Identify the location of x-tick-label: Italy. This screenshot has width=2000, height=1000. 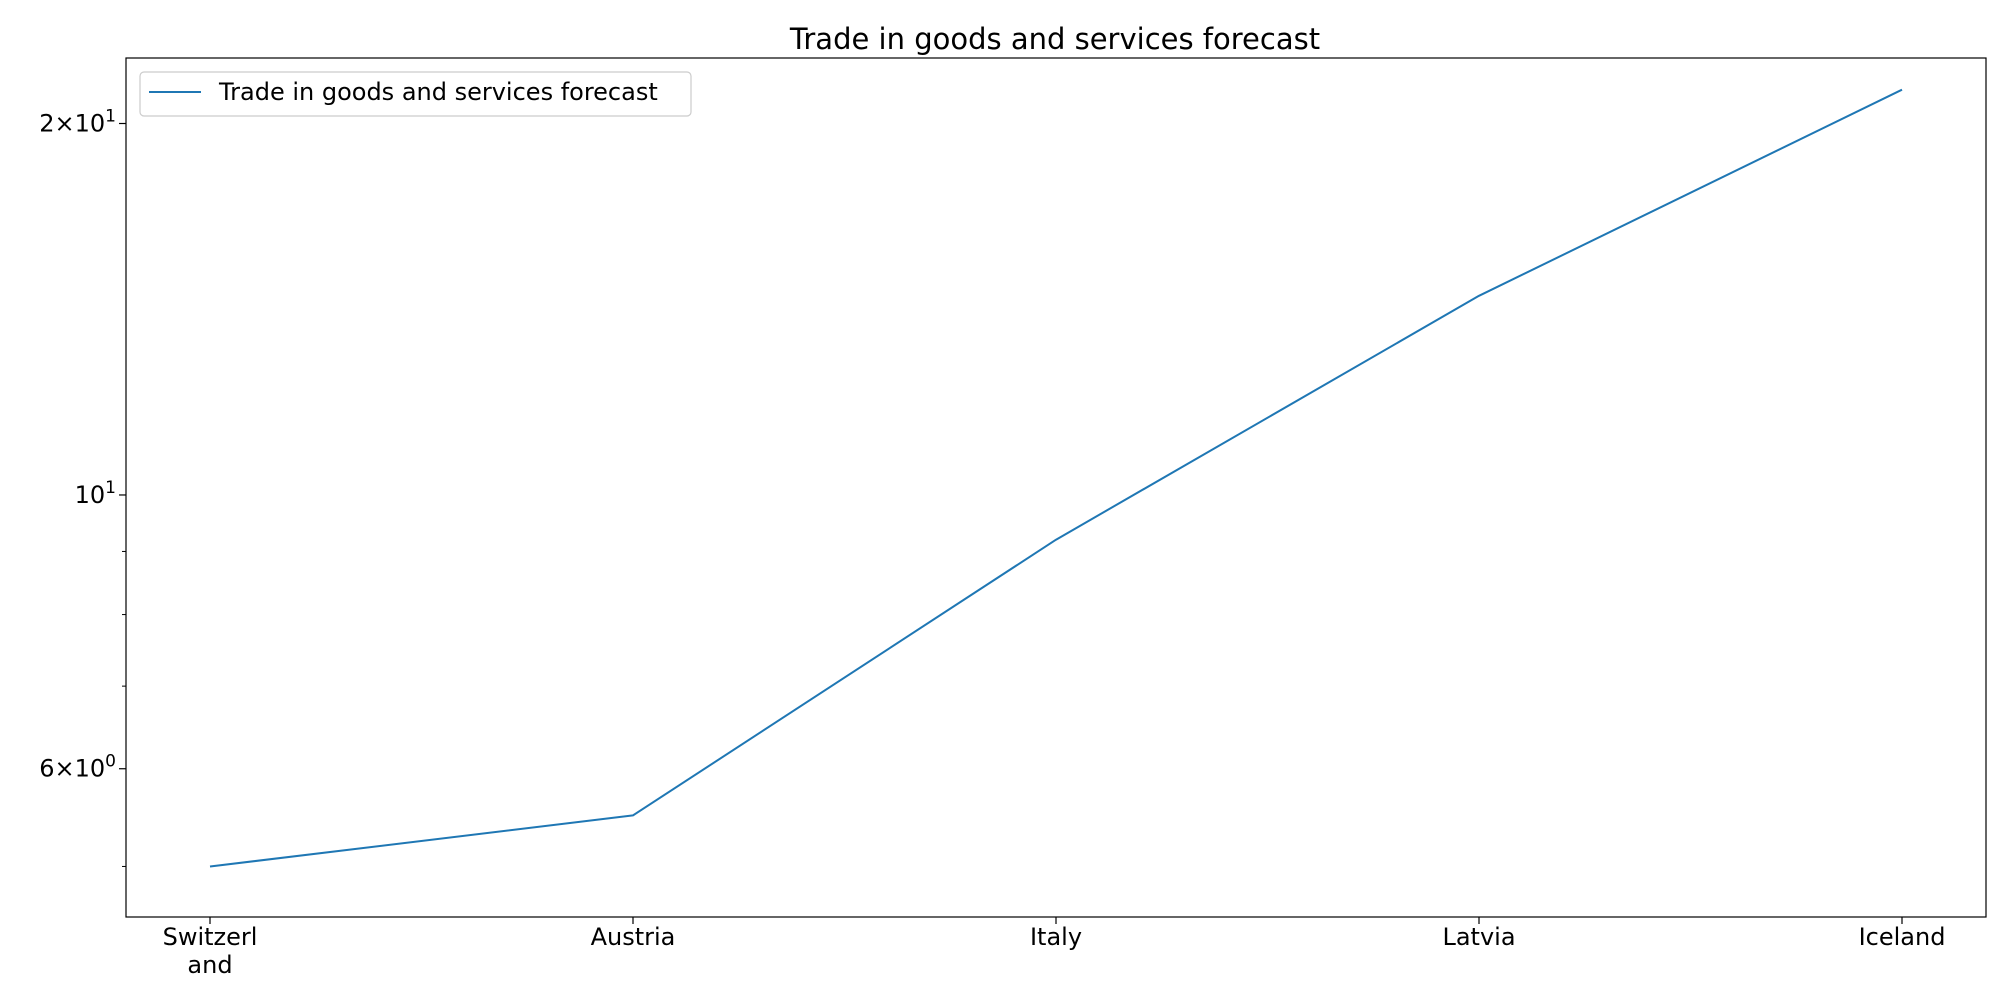
(1056, 937).